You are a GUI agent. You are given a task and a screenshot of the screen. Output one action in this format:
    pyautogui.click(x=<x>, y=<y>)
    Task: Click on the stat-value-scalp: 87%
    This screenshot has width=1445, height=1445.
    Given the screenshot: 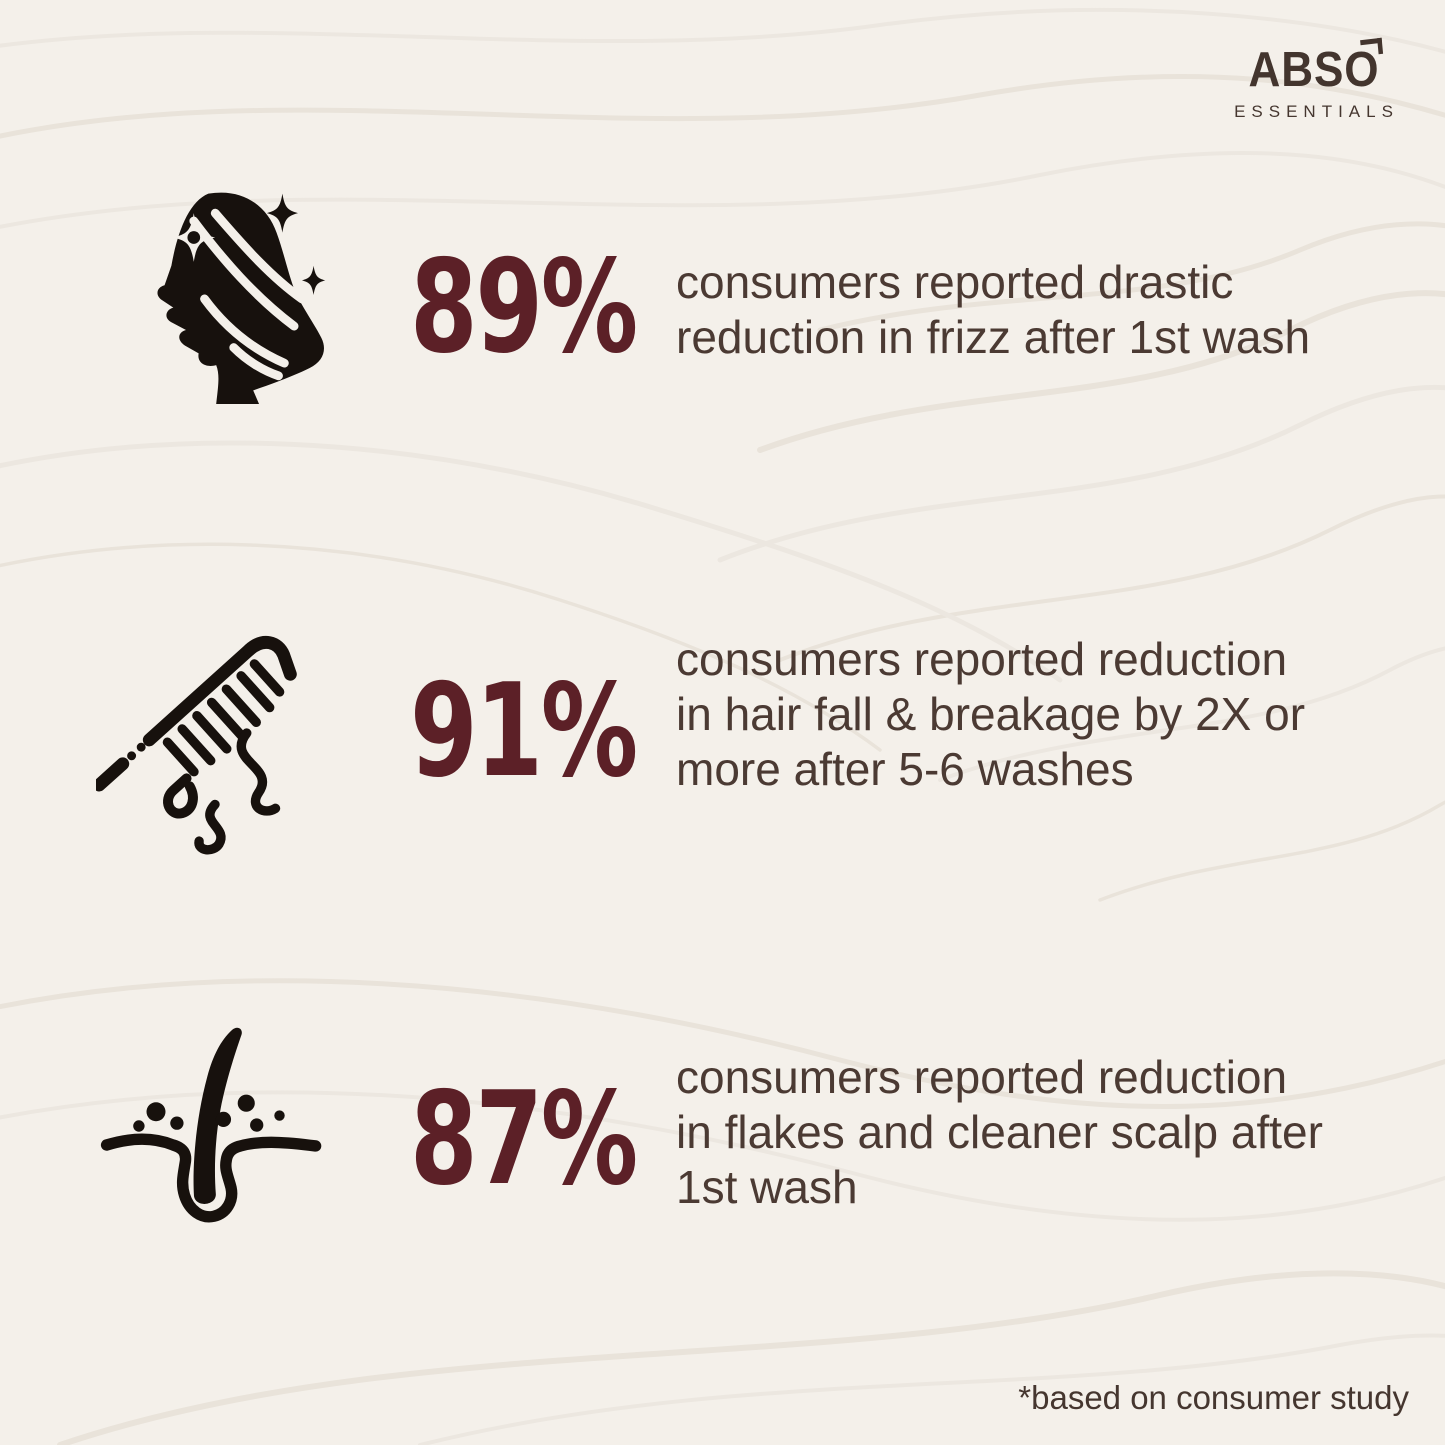 What is the action you would take?
    pyautogui.click(x=523, y=1139)
    